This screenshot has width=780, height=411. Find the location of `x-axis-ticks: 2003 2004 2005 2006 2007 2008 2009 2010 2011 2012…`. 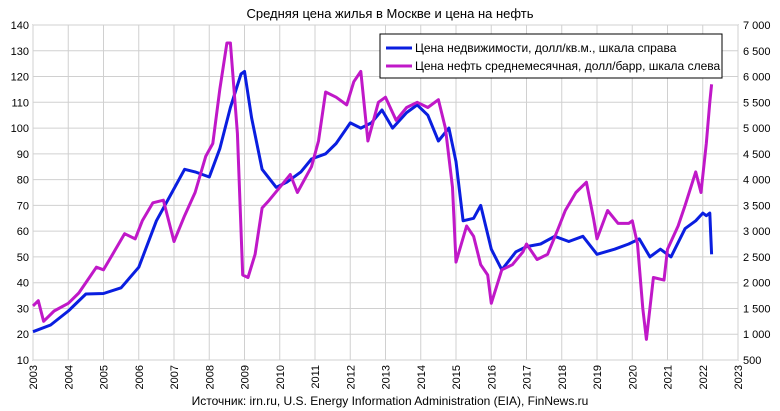

x-axis-ticks: 2003 2004 2005 2006 2007 2008 2009 2010 2011 2012… is located at coordinates (386, 377).